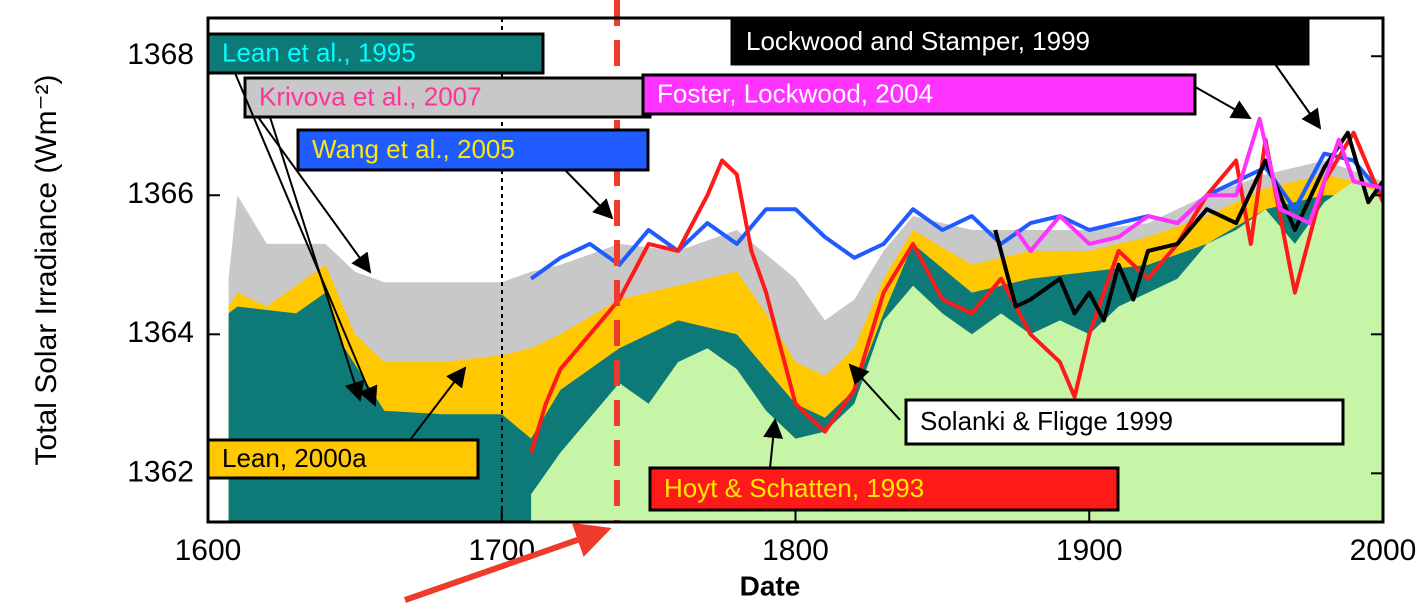 The width and height of the screenshot is (1421, 605). Describe the element at coordinates (1046, 421) in the screenshot. I see `legend-label: Solanki & Fligge 1999` at that location.